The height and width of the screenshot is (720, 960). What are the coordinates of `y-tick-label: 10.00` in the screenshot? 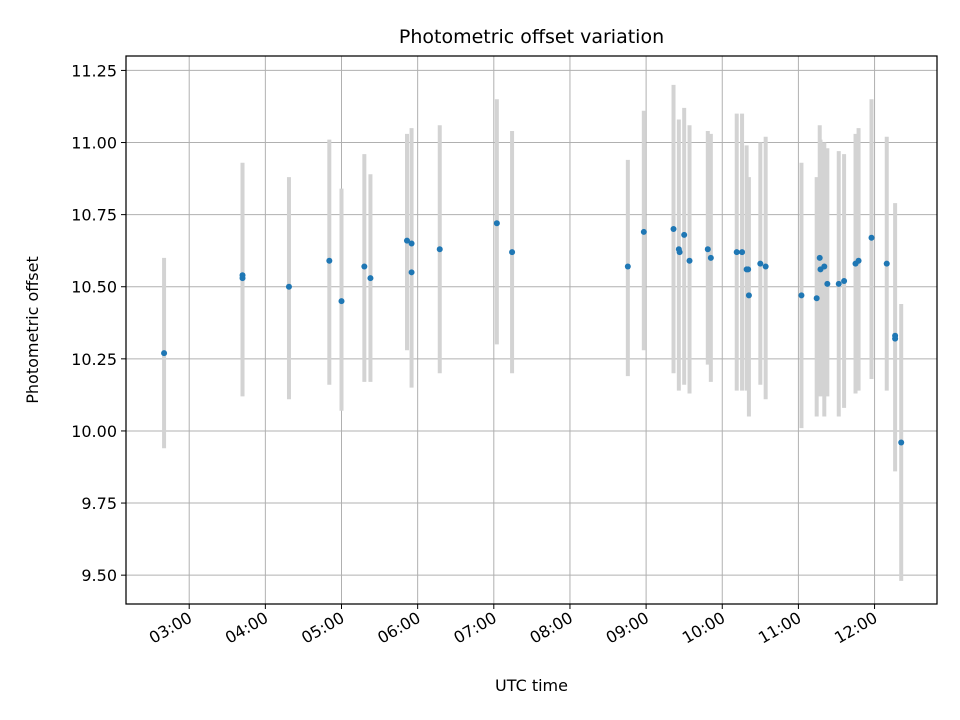 It's located at (94, 431).